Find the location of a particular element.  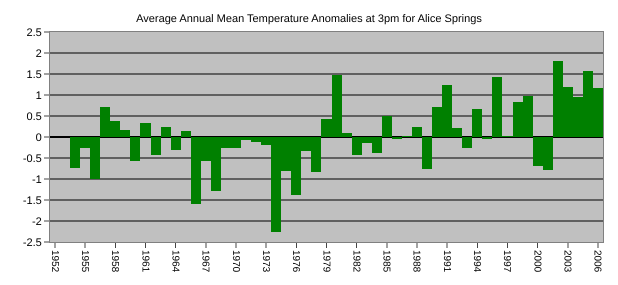

y-tick-label: 1.5 is located at coordinates (34, 74).